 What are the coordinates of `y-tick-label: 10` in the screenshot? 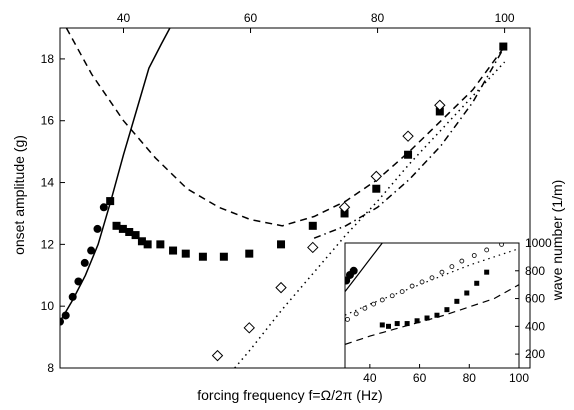 It's located at (48, 306).